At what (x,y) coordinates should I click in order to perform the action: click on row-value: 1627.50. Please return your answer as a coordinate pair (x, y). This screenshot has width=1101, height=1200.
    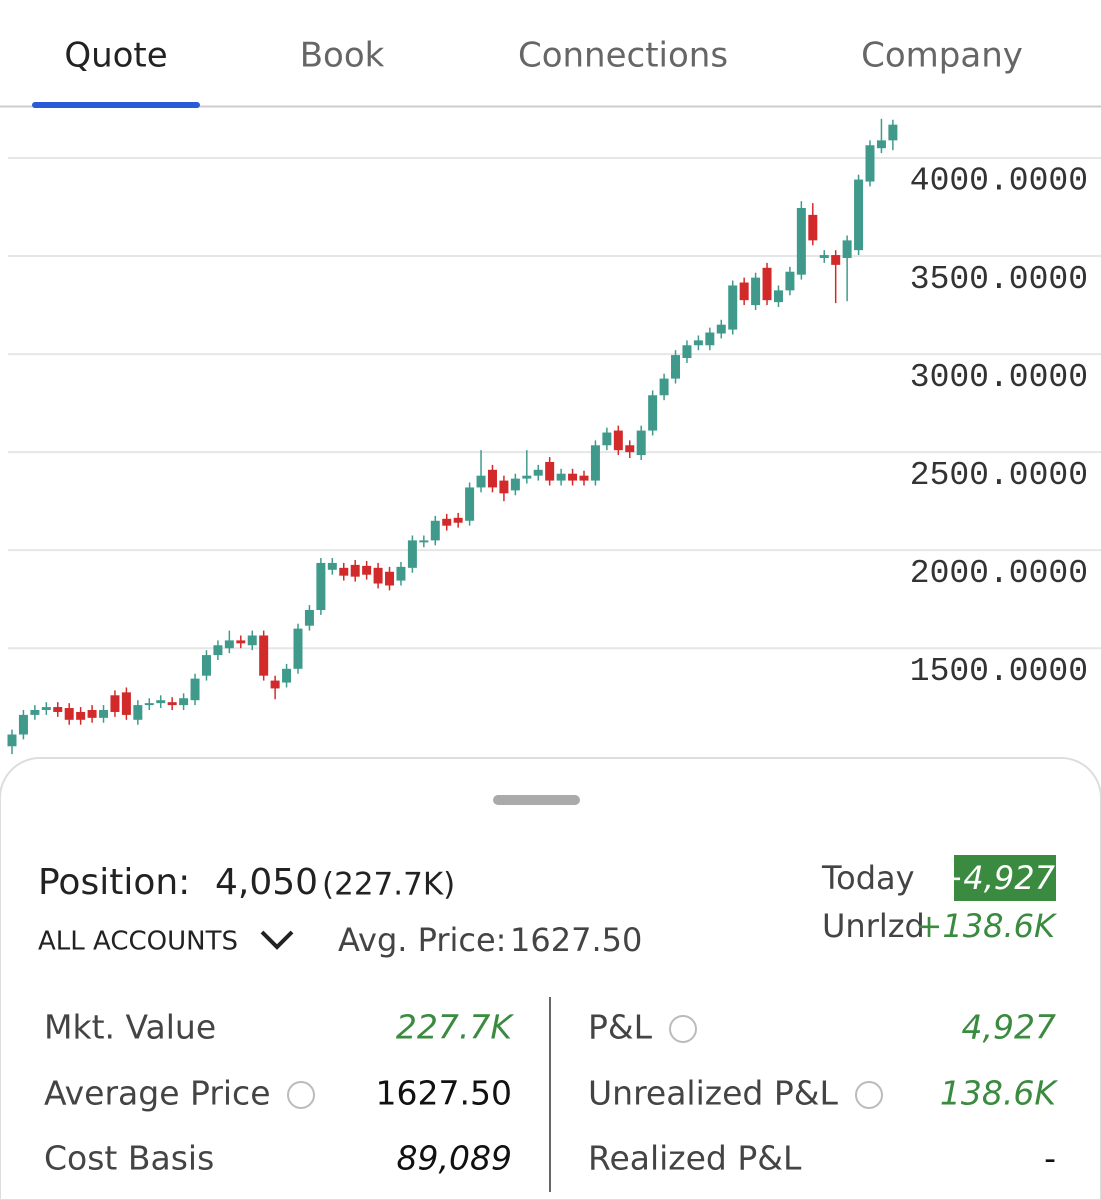
    Looking at the image, I should click on (444, 1093).